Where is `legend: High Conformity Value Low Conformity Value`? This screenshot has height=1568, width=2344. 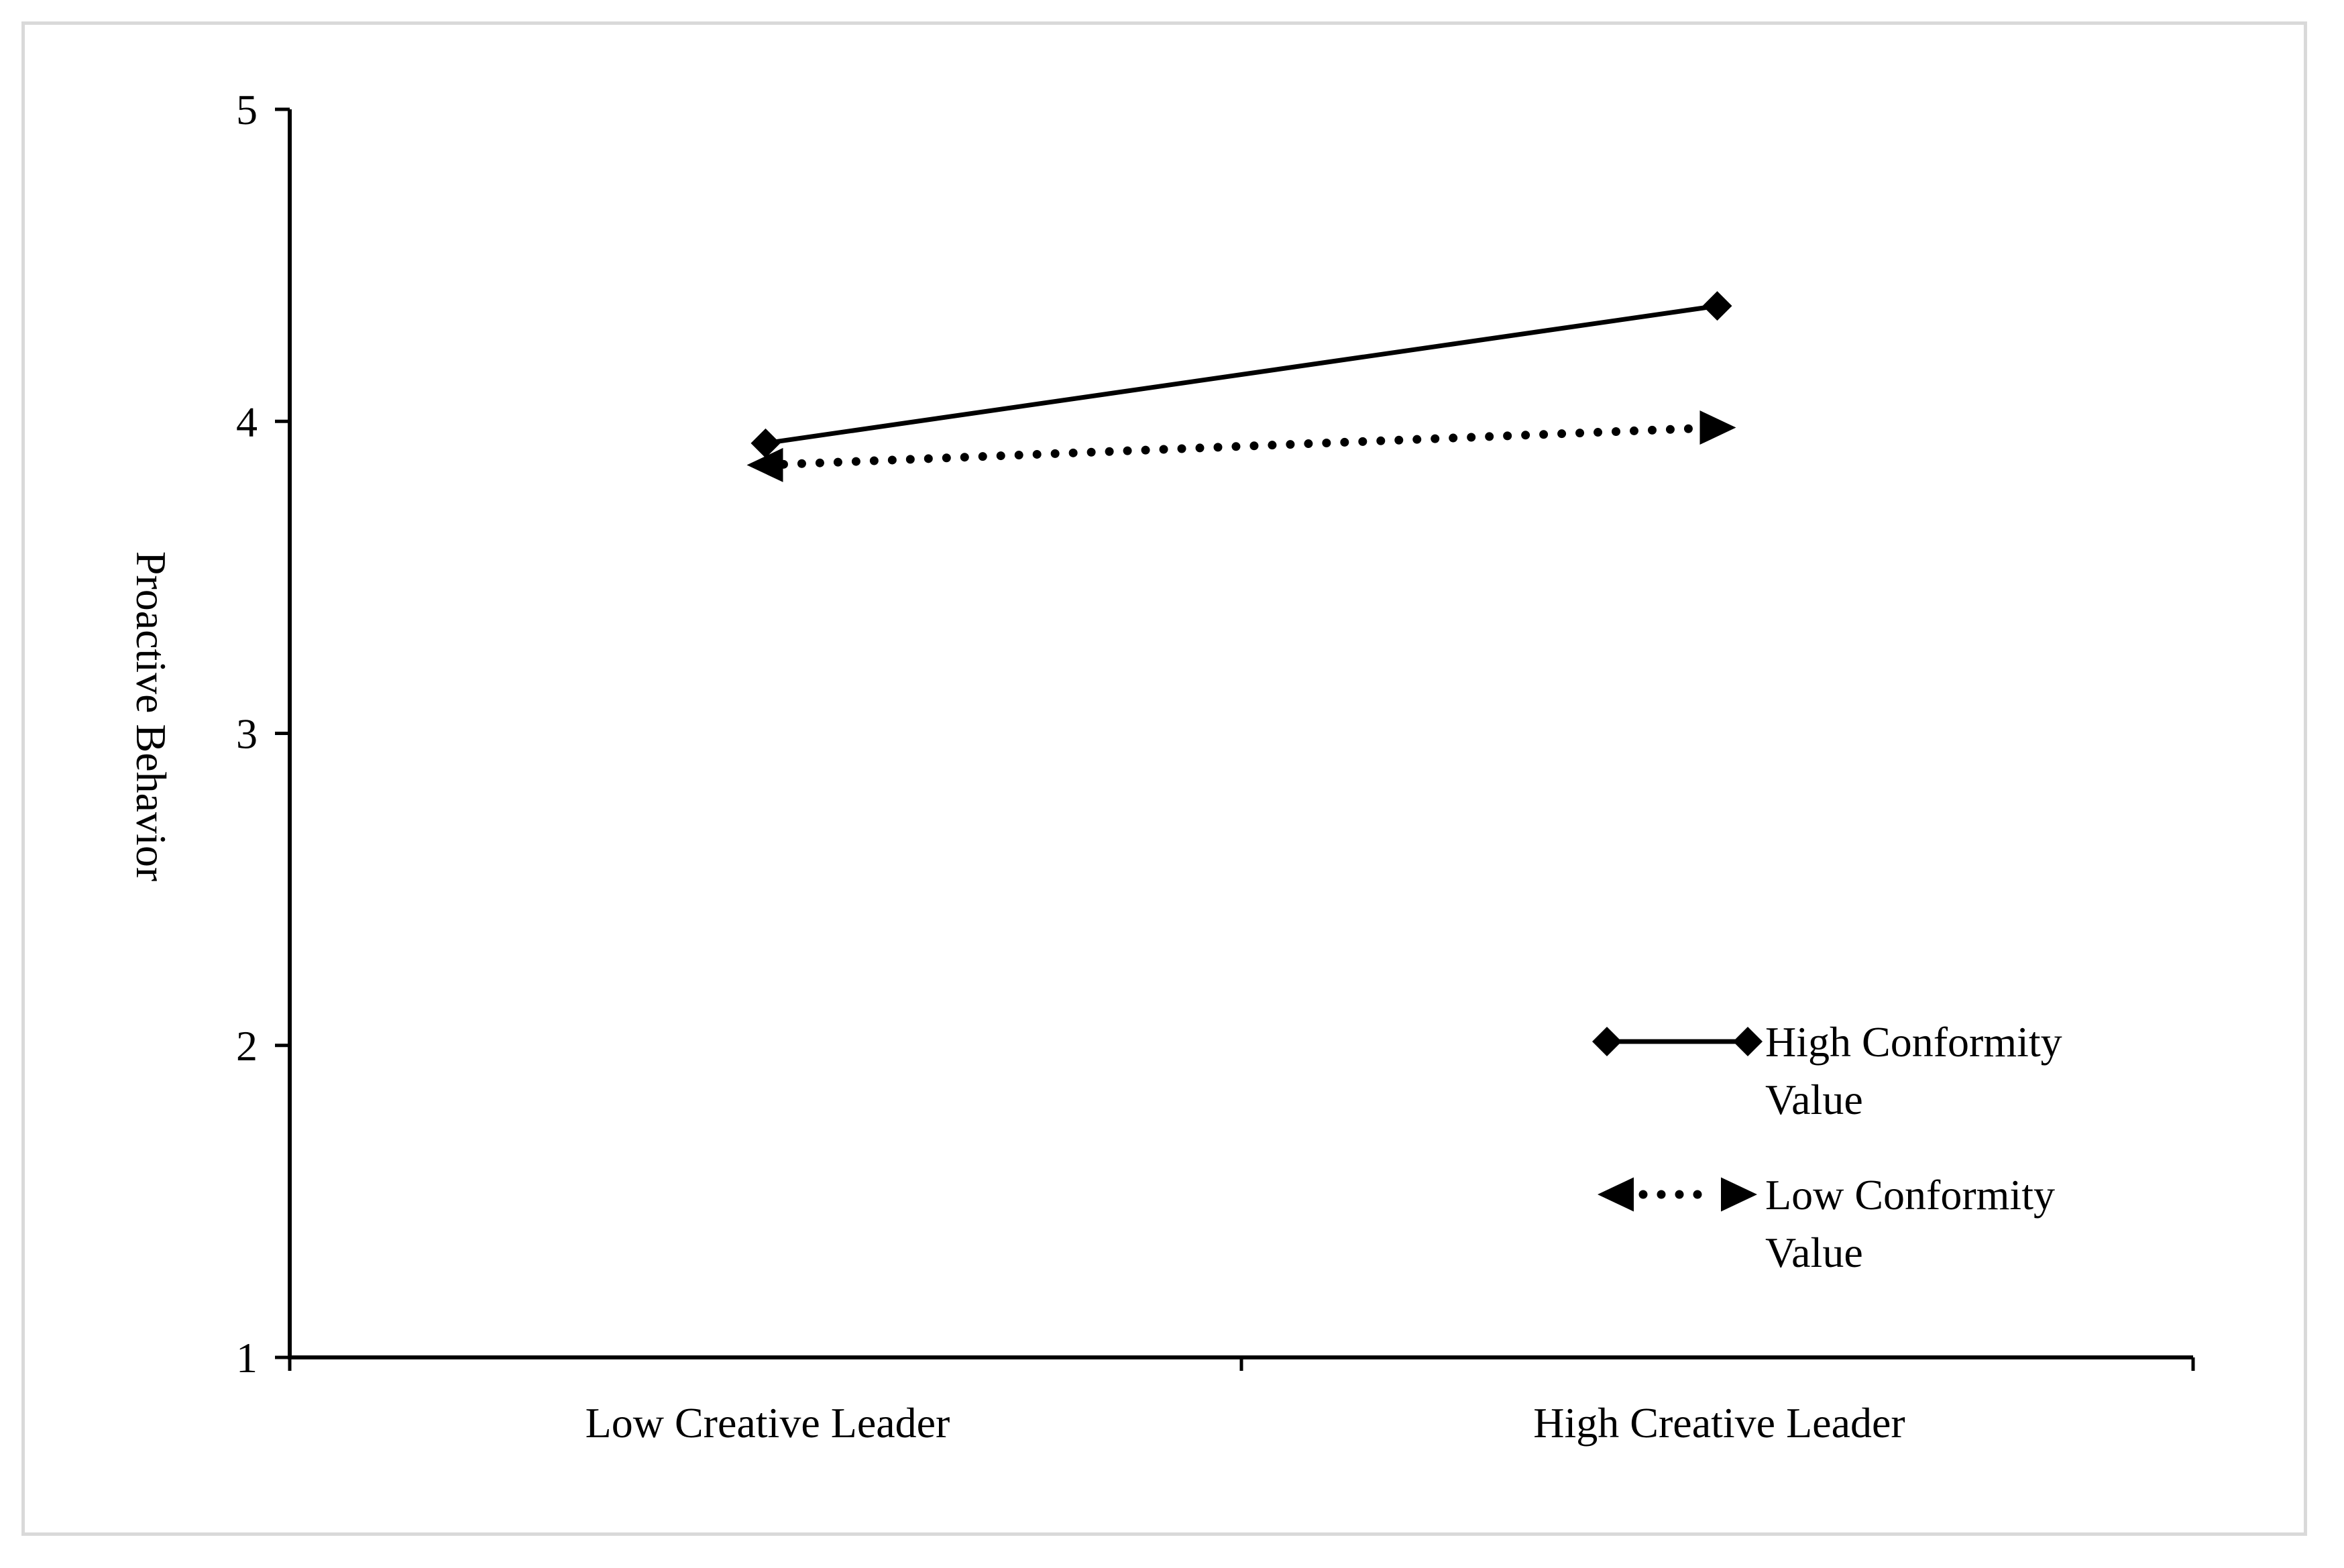 legend: High Conformity Value Low Conformity Value is located at coordinates (1827, 1147).